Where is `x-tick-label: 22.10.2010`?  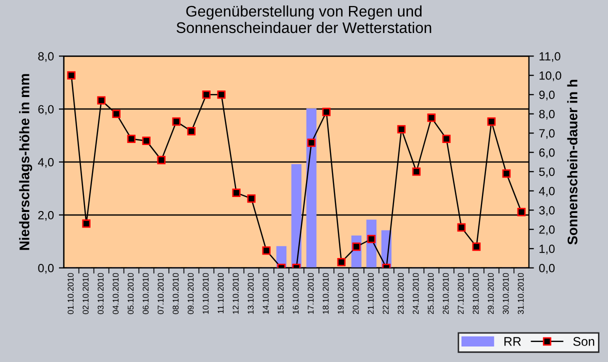 x-tick-label: 22.10.2010 is located at coordinates (385, 293).